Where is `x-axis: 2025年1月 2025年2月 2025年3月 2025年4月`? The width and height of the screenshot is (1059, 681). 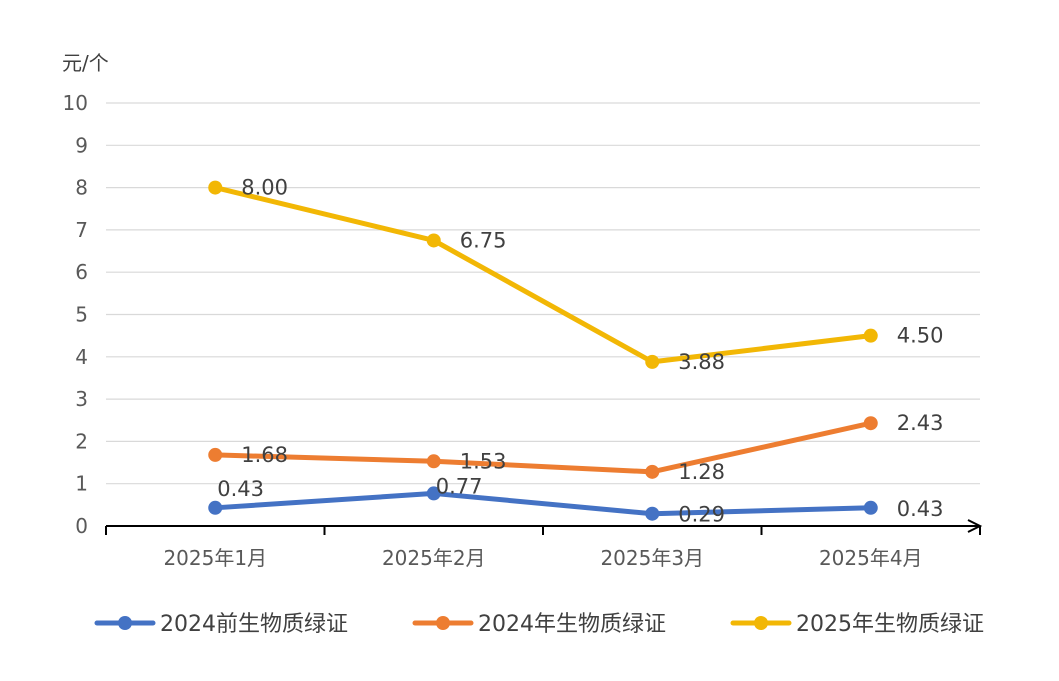
x-axis: 2025年1月 2025年2月 2025年3月 2025年4月 is located at coordinates (544, 544).